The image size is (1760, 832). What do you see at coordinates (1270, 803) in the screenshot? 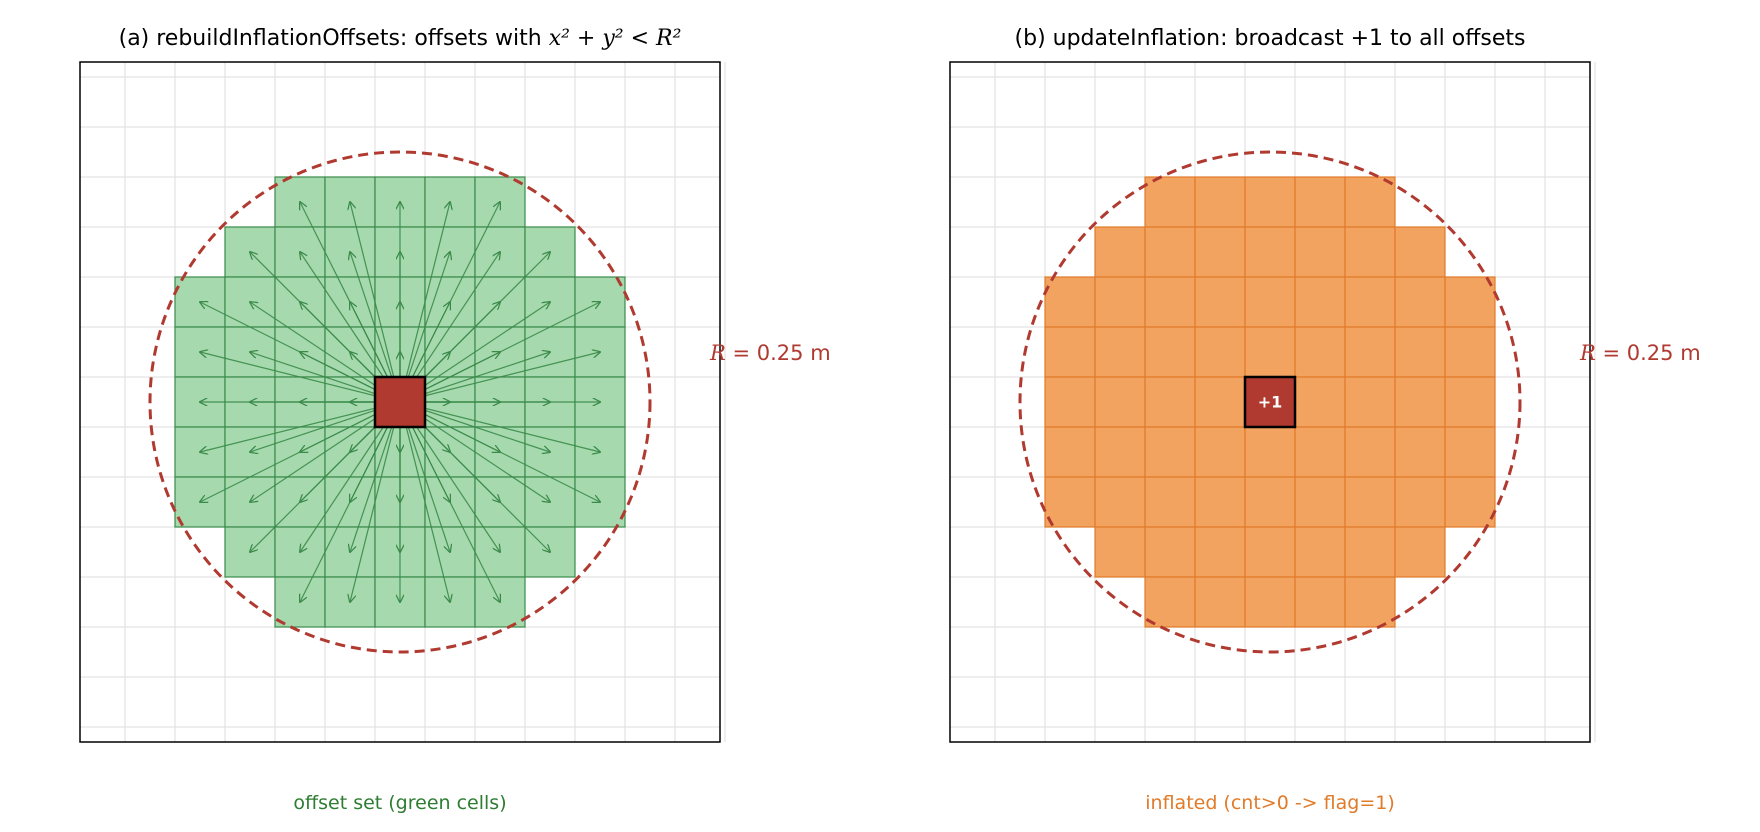
I see `panel-b-caption: inflated (cnt>0 -> flag=1)` at bounding box center [1270, 803].